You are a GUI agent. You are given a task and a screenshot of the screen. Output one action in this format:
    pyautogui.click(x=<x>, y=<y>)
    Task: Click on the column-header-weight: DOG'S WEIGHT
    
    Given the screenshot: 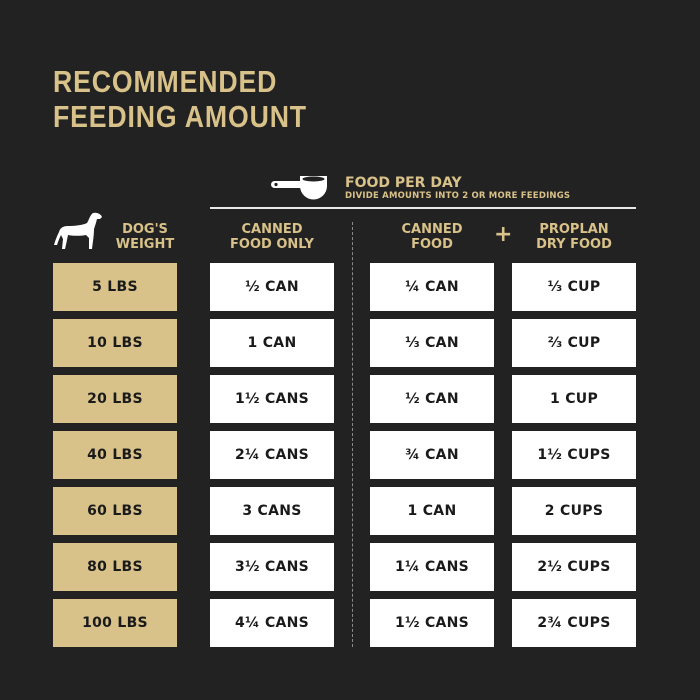 What is the action you would take?
    pyautogui.click(x=145, y=237)
    